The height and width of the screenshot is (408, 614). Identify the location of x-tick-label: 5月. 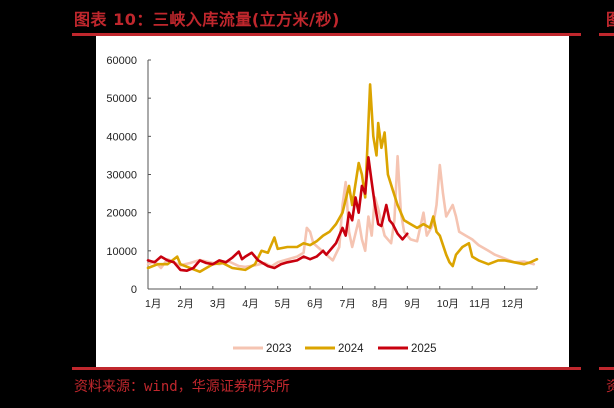
(283, 304).